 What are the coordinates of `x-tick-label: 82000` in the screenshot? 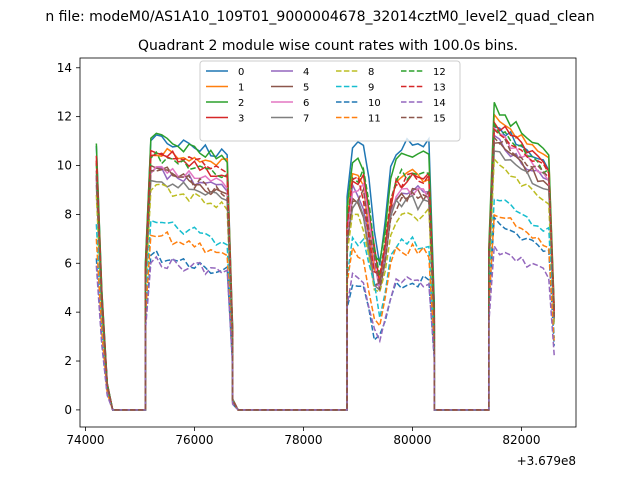 It's located at (521, 440).